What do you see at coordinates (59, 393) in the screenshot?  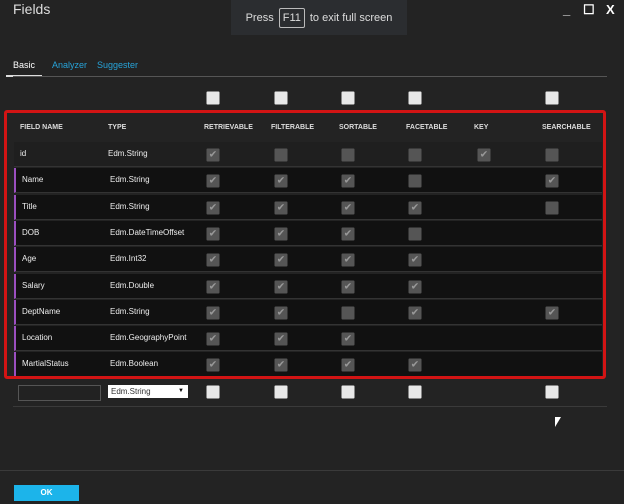 I see `new-field-name-input` at bounding box center [59, 393].